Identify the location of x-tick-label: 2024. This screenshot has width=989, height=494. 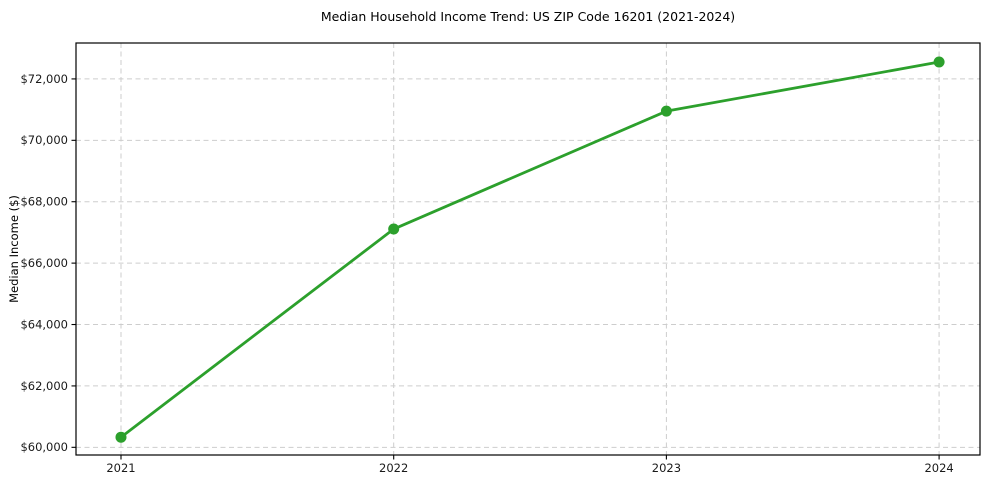
(938, 468).